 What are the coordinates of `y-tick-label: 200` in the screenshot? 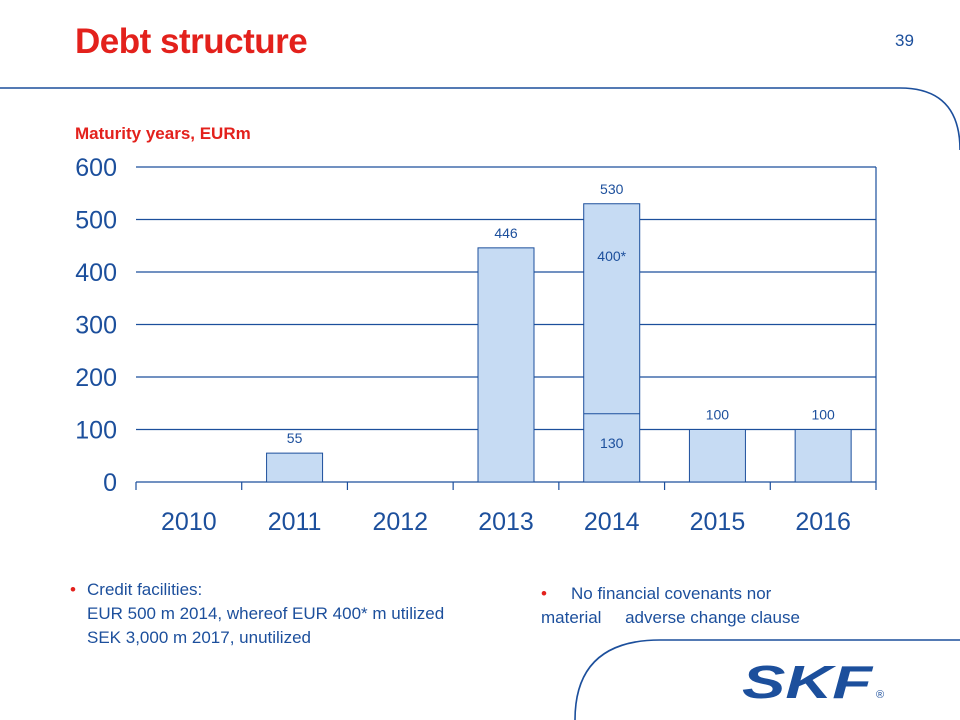 It's located at (96, 378).